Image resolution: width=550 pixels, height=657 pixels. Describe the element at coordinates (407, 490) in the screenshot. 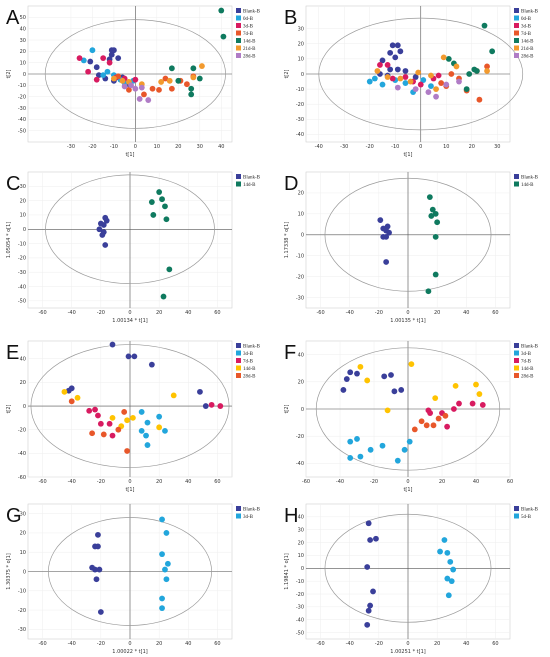

I see `x-axis-label: t[1]` at that location.